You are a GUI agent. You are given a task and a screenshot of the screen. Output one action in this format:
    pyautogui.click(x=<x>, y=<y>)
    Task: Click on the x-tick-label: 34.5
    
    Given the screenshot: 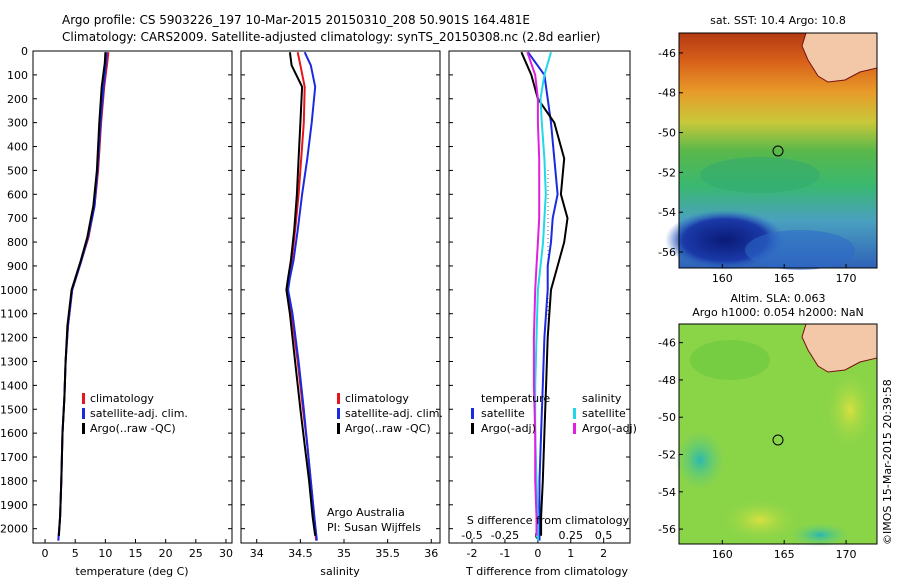 What is the action you would take?
    pyautogui.click(x=300, y=553)
    